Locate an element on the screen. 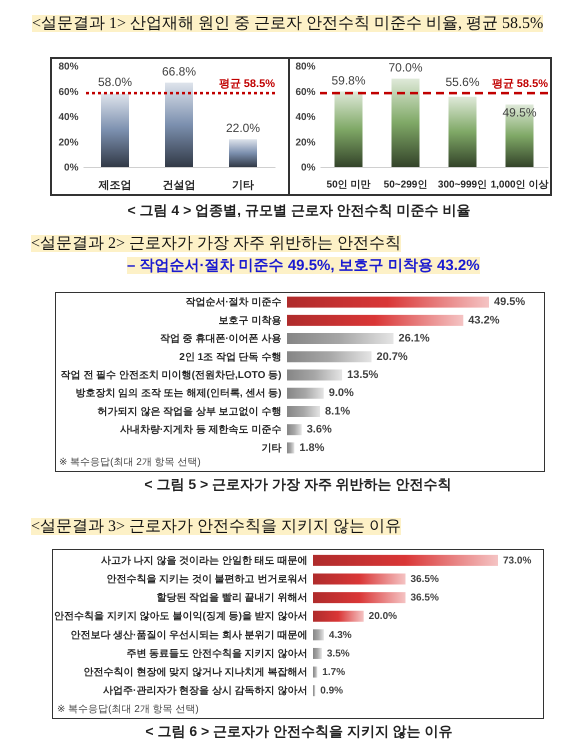 This screenshot has height=751, width=580. y-tick-label: 안전수칙을 지키지 않아도 불이익(징계 등)을 받지 않아서 is located at coordinates (181, 616).